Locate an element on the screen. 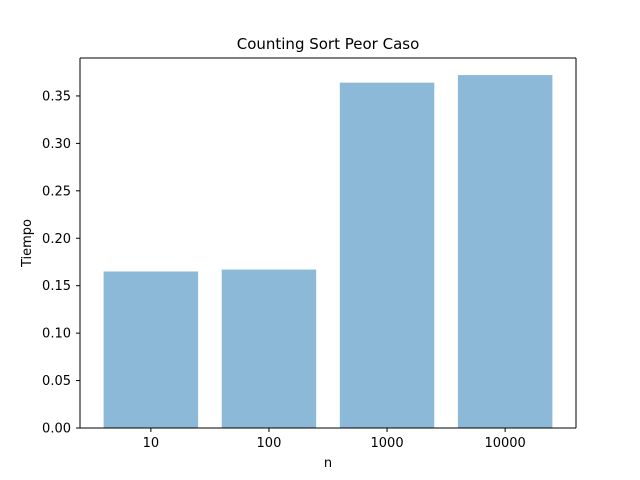  x-axis-label: n is located at coordinates (328, 463).